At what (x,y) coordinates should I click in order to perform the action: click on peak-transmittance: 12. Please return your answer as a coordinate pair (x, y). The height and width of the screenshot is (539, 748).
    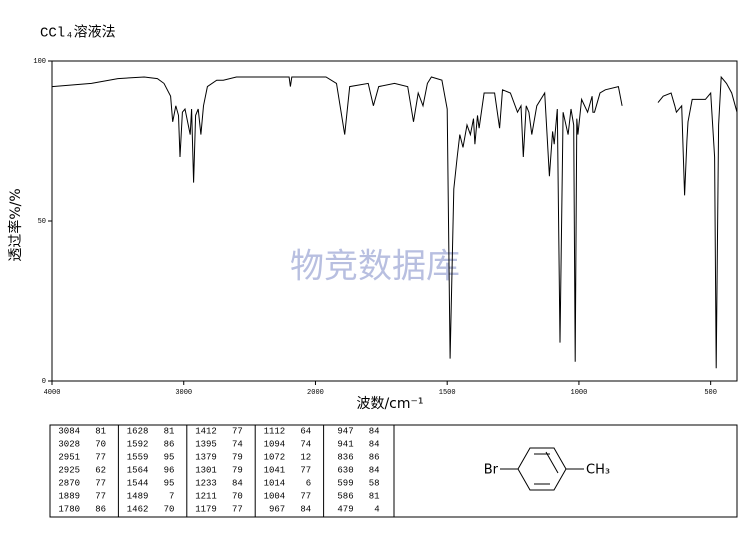
    Looking at the image, I should click on (305, 457).